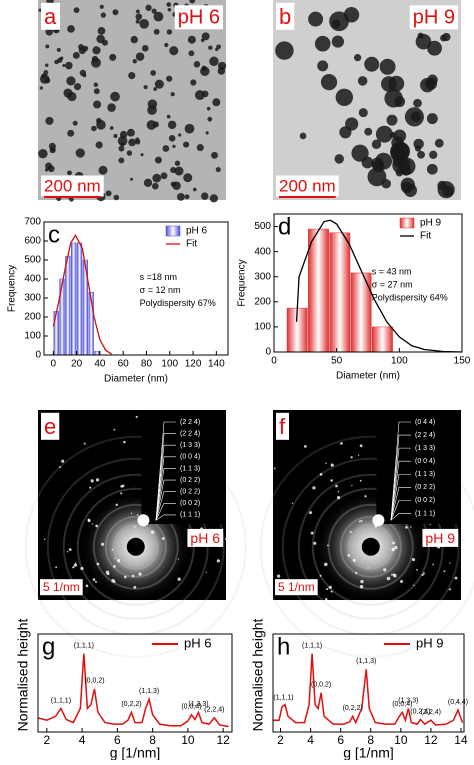 The height and width of the screenshot is (765, 474). What do you see at coordinates (50, 426) in the screenshot?
I see `panel-letter-box` at bounding box center [50, 426].